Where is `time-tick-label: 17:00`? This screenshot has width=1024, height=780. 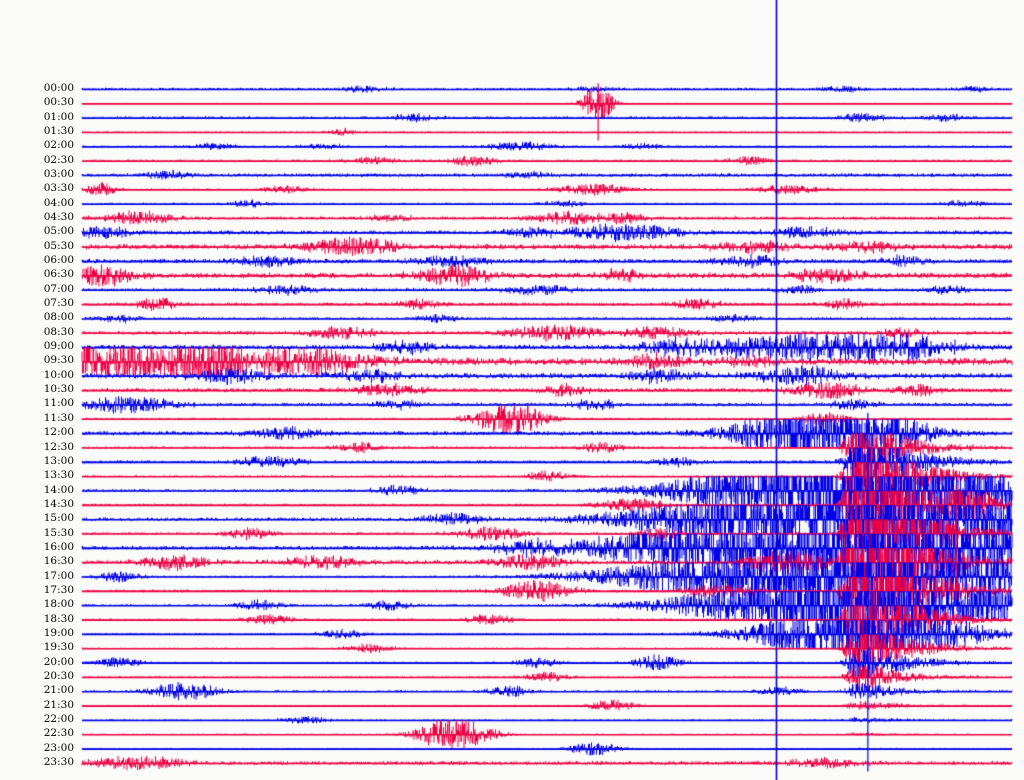 time-tick-label: 17:00 is located at coordinates (58, 575).